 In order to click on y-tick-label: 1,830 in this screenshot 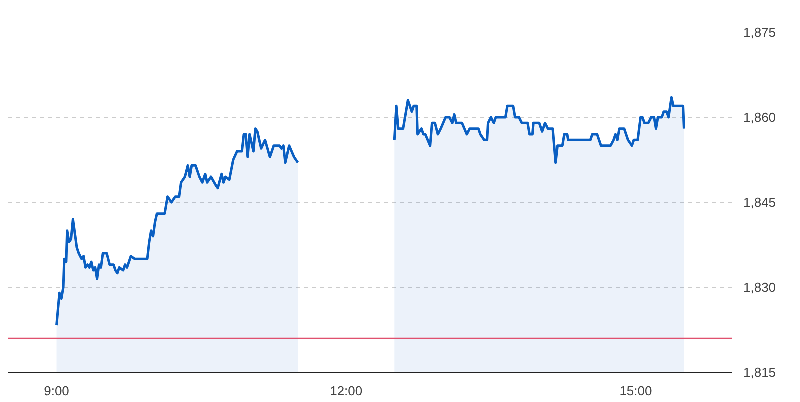, I will do `click(760, 287)`.